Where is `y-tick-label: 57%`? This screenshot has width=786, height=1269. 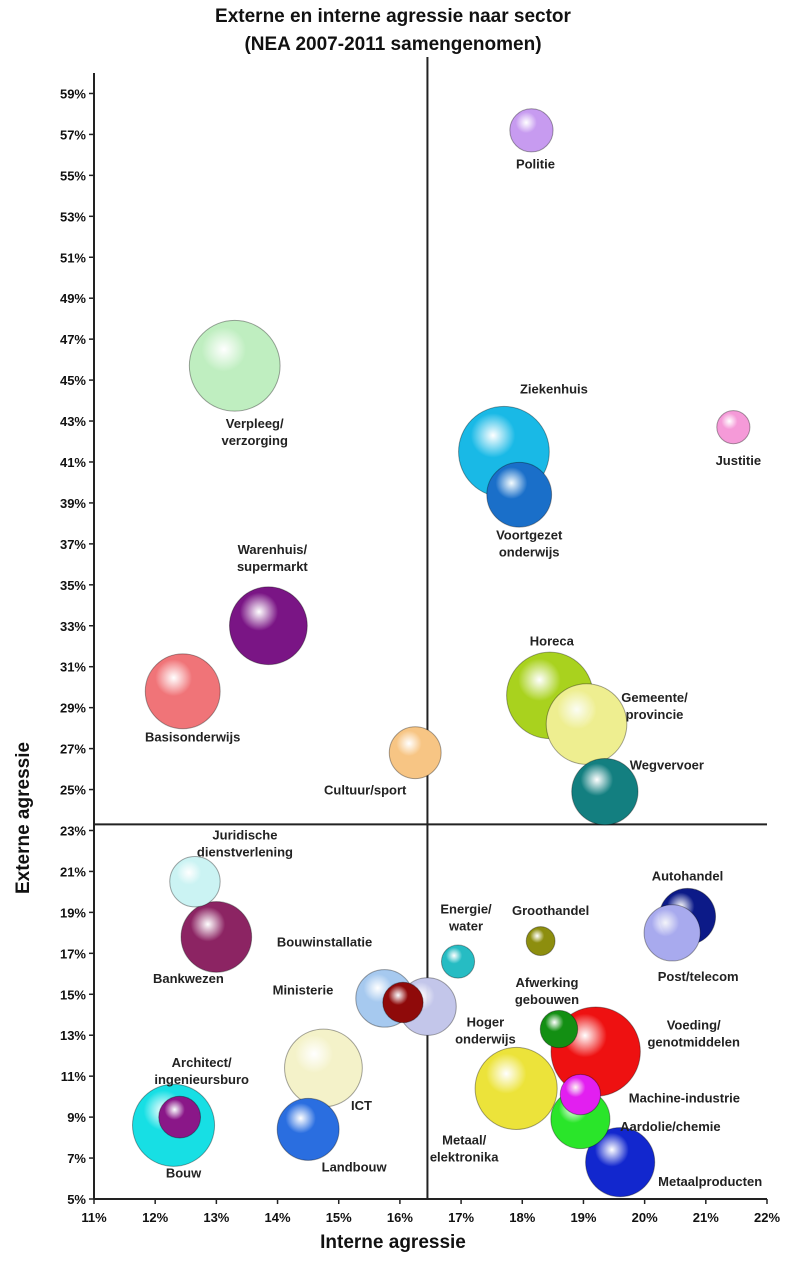
y-tick-label: 57% is located at coordinates (73, 134).